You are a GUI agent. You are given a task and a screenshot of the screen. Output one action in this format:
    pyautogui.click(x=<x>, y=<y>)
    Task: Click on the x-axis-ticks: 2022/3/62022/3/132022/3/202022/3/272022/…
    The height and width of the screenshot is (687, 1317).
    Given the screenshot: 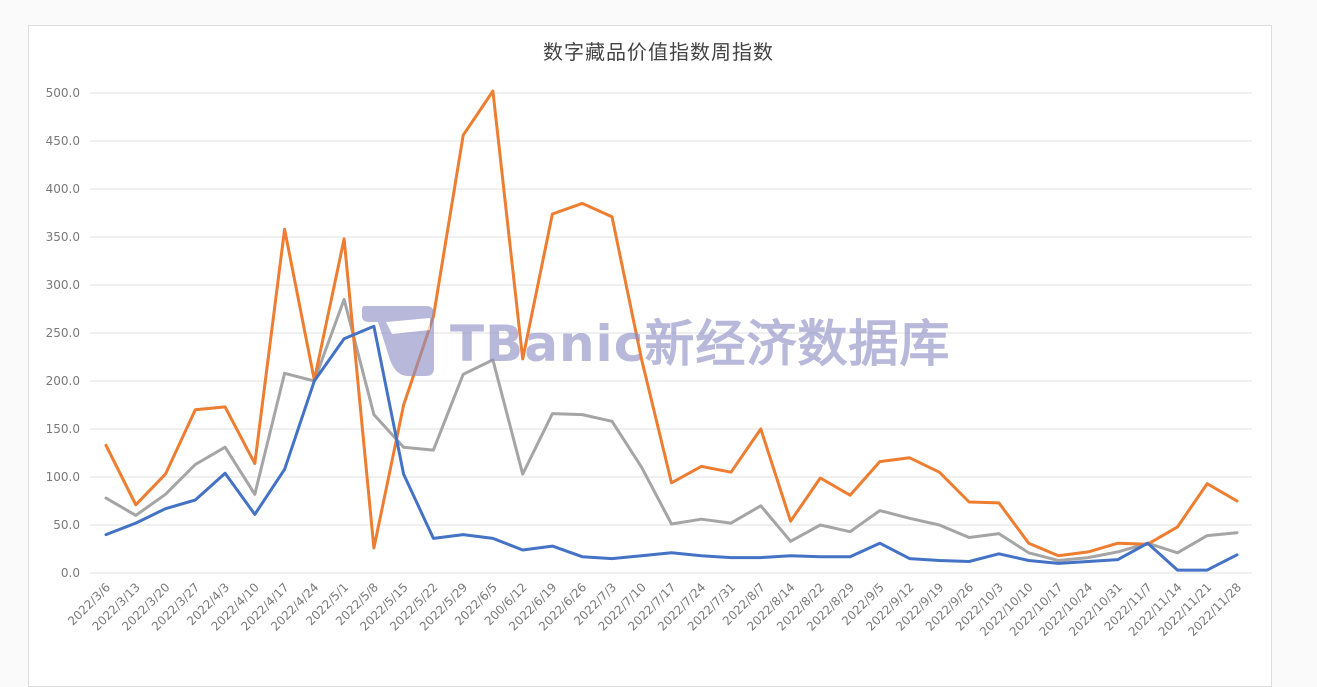 What is the action you would take?
    pyautogui.click(x=654, y=609)
    